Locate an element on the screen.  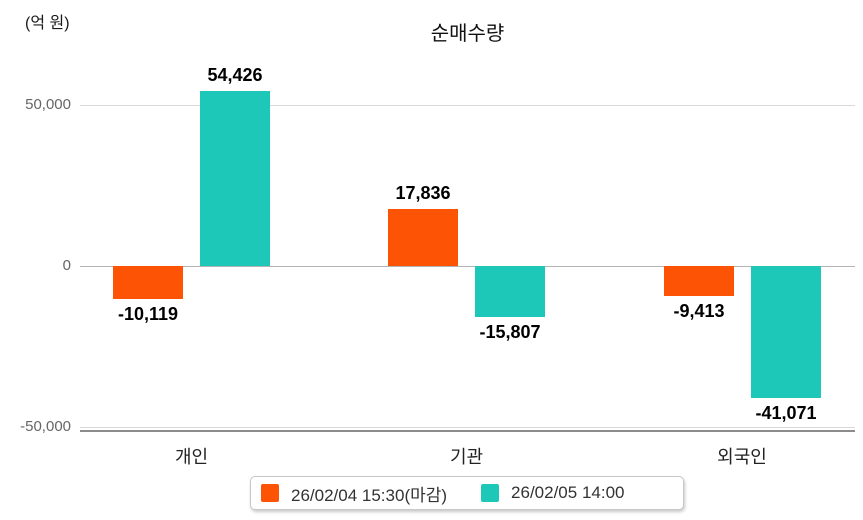
y-axis-tick-label: -50,000 is located at coordinates (45, 426).